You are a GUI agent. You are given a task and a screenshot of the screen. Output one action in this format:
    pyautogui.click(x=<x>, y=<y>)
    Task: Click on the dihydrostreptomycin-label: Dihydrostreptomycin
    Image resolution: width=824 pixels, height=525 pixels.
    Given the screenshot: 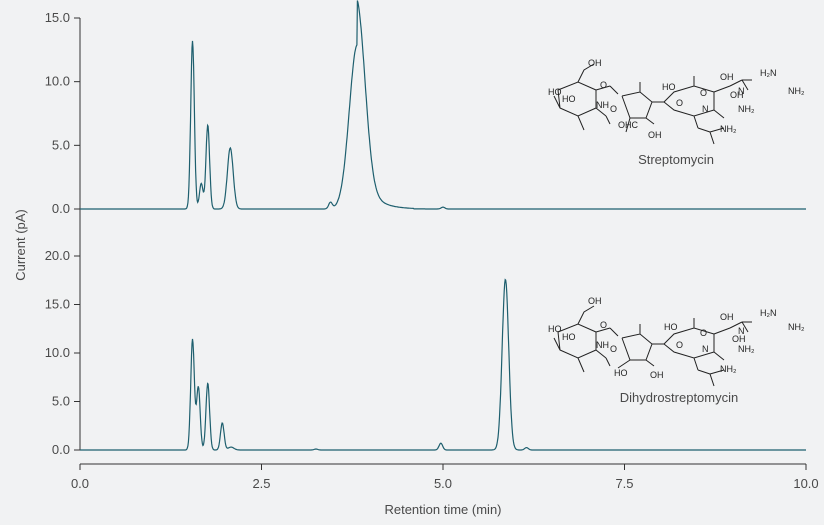 What is the action you would take?
    pyautogui.click(x=679, y=397)
    